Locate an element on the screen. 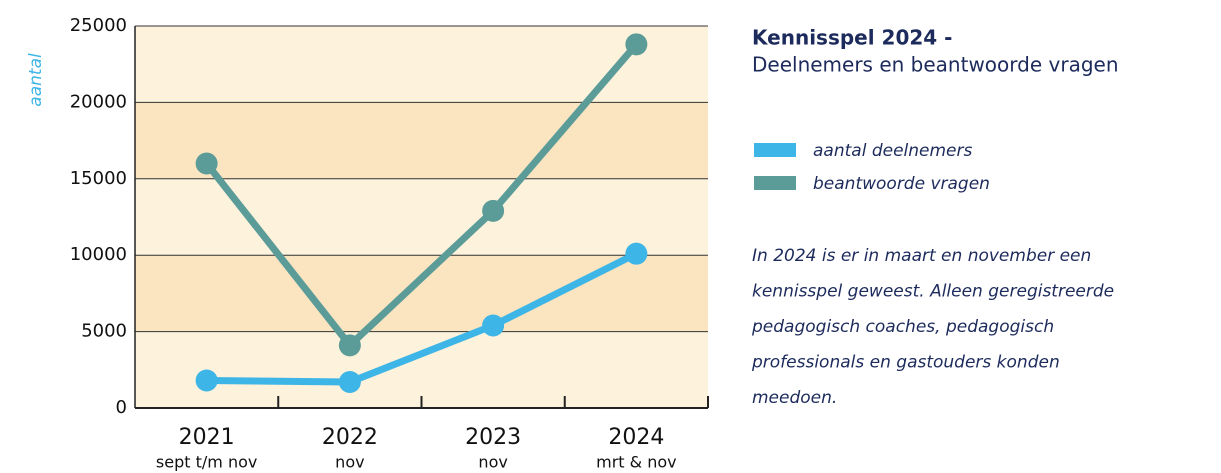  chart-subtitle: Deelnemers en beantwoorde vragen is located at coordinates (935, 65).